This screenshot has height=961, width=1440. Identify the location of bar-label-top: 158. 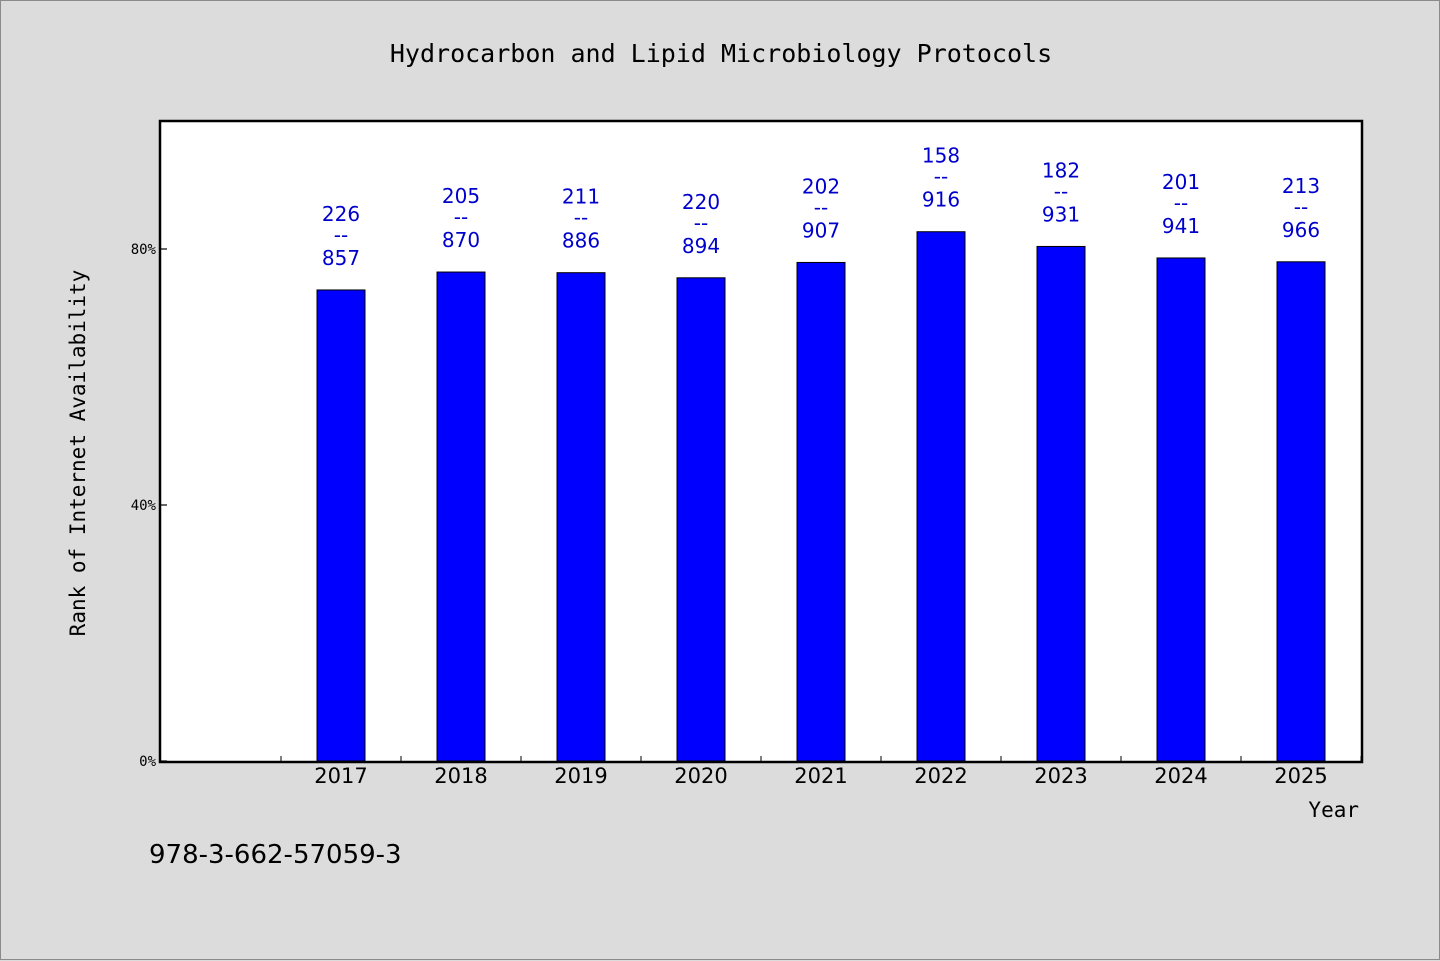
(941, 156).